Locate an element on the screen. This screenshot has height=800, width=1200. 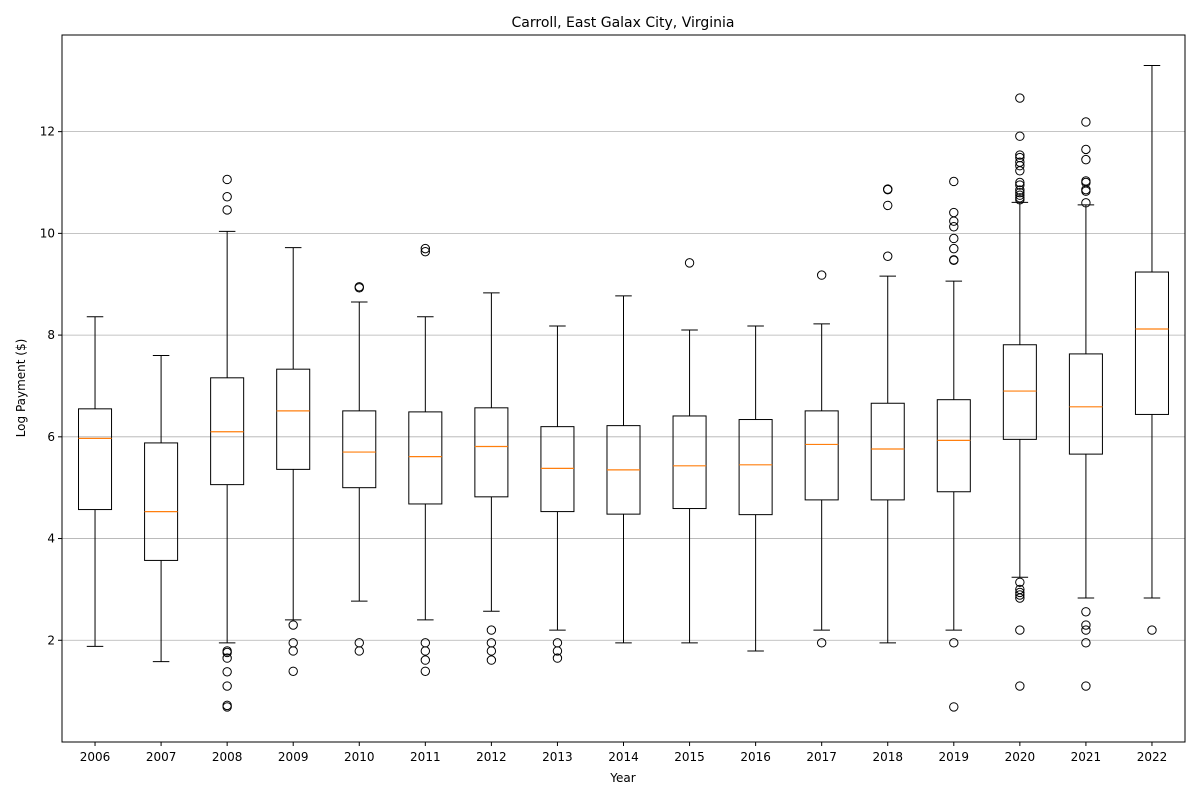
x-tick-label: 2015 is located at coordinates (689, 757).